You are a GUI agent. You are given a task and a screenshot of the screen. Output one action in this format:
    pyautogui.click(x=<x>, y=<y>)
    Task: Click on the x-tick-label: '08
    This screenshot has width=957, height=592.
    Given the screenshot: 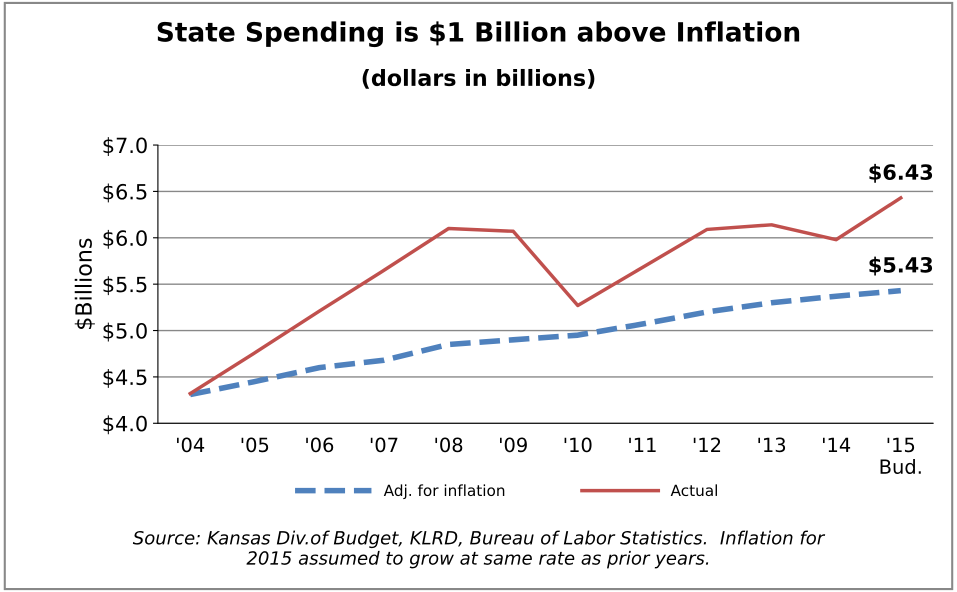 What is the action you would take?
    pyautogui.click(x=448, y=445)
    